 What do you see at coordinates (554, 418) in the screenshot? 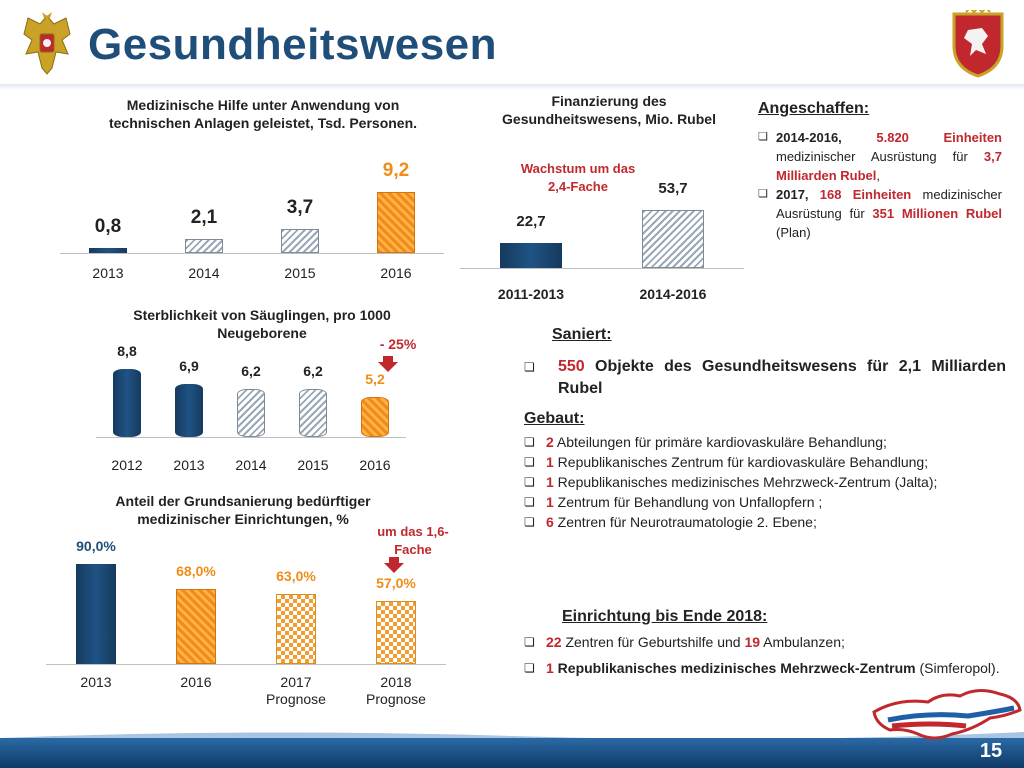
I see `built-heading: Gebaut:` at bounding box center [554, 418].